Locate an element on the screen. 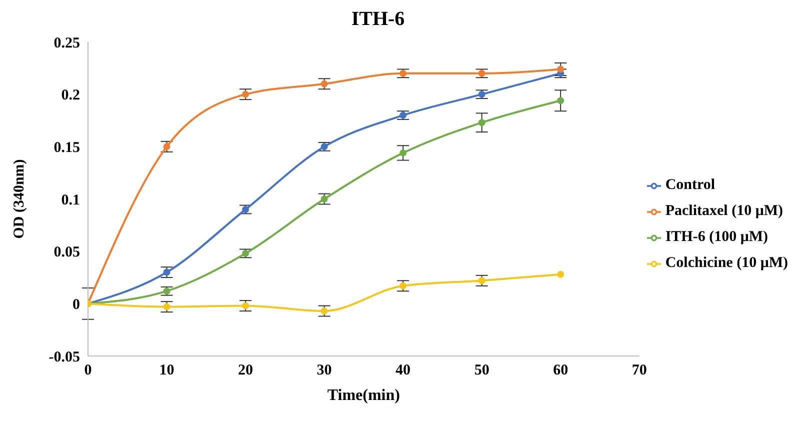 Image resolution: width=810 pixels, height=424 pixels. x-tick-label: 30 is located at coordinates (324, 370).